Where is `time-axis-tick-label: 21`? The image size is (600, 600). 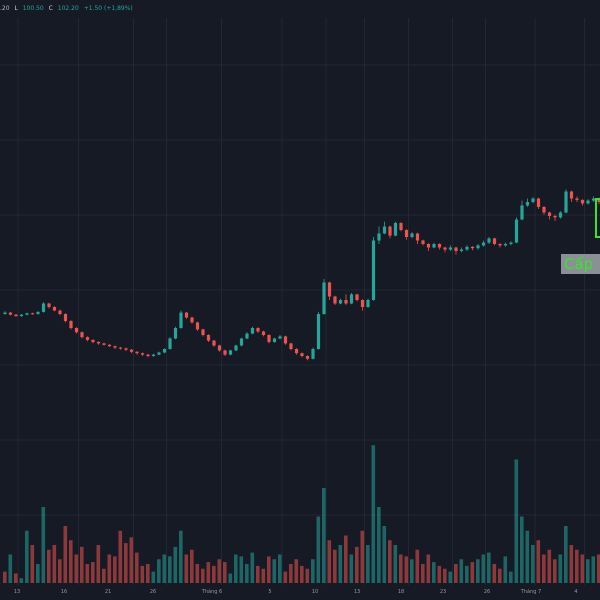 time-axis-tick-label: 21 is located at coordinates (108, 592).